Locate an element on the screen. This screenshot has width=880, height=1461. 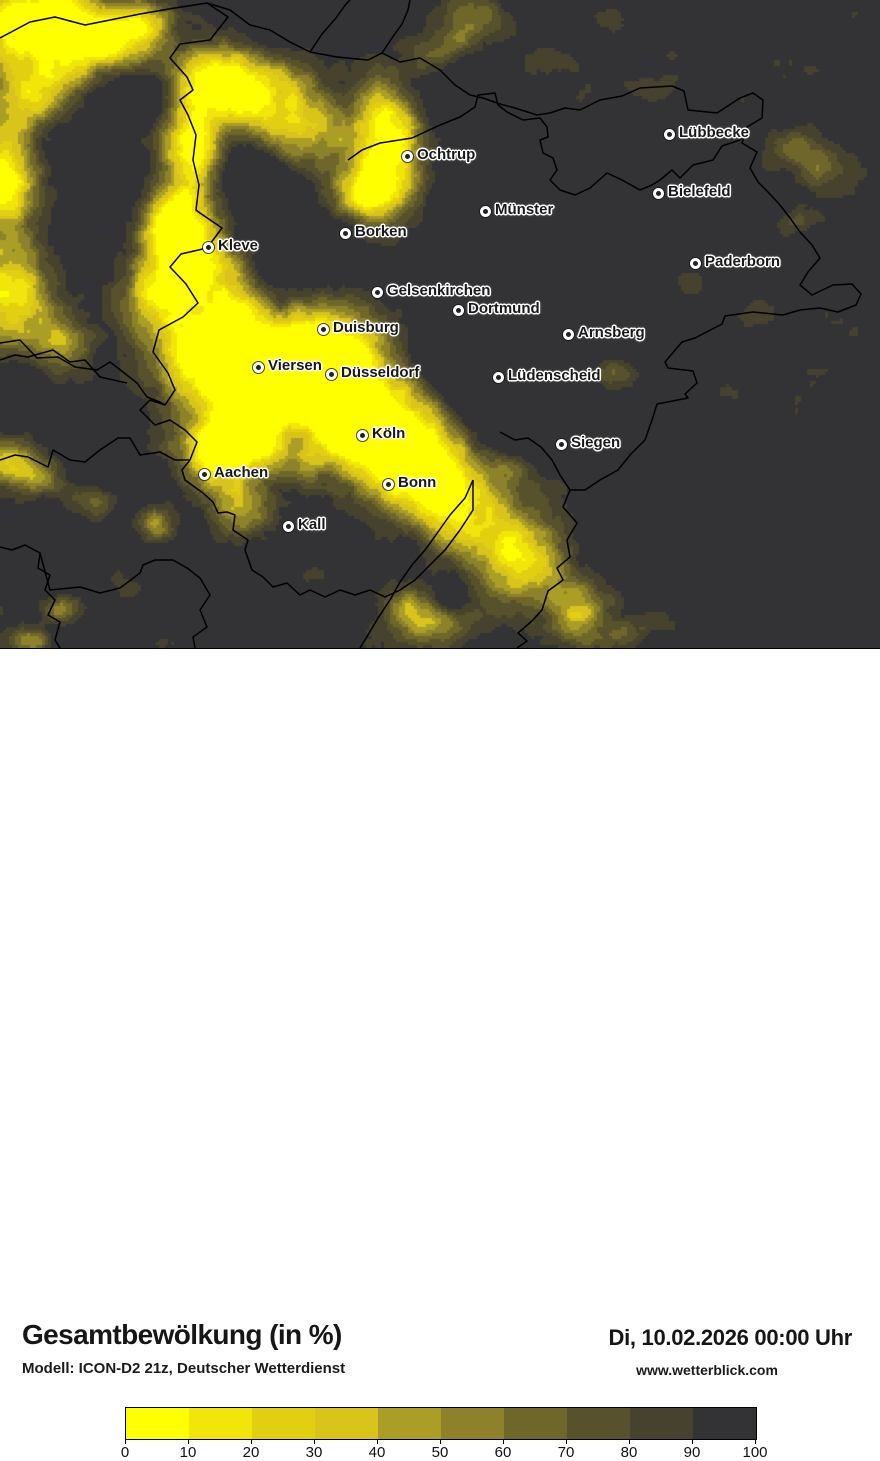
city-label: Kall is located at coordinates (312, 524).